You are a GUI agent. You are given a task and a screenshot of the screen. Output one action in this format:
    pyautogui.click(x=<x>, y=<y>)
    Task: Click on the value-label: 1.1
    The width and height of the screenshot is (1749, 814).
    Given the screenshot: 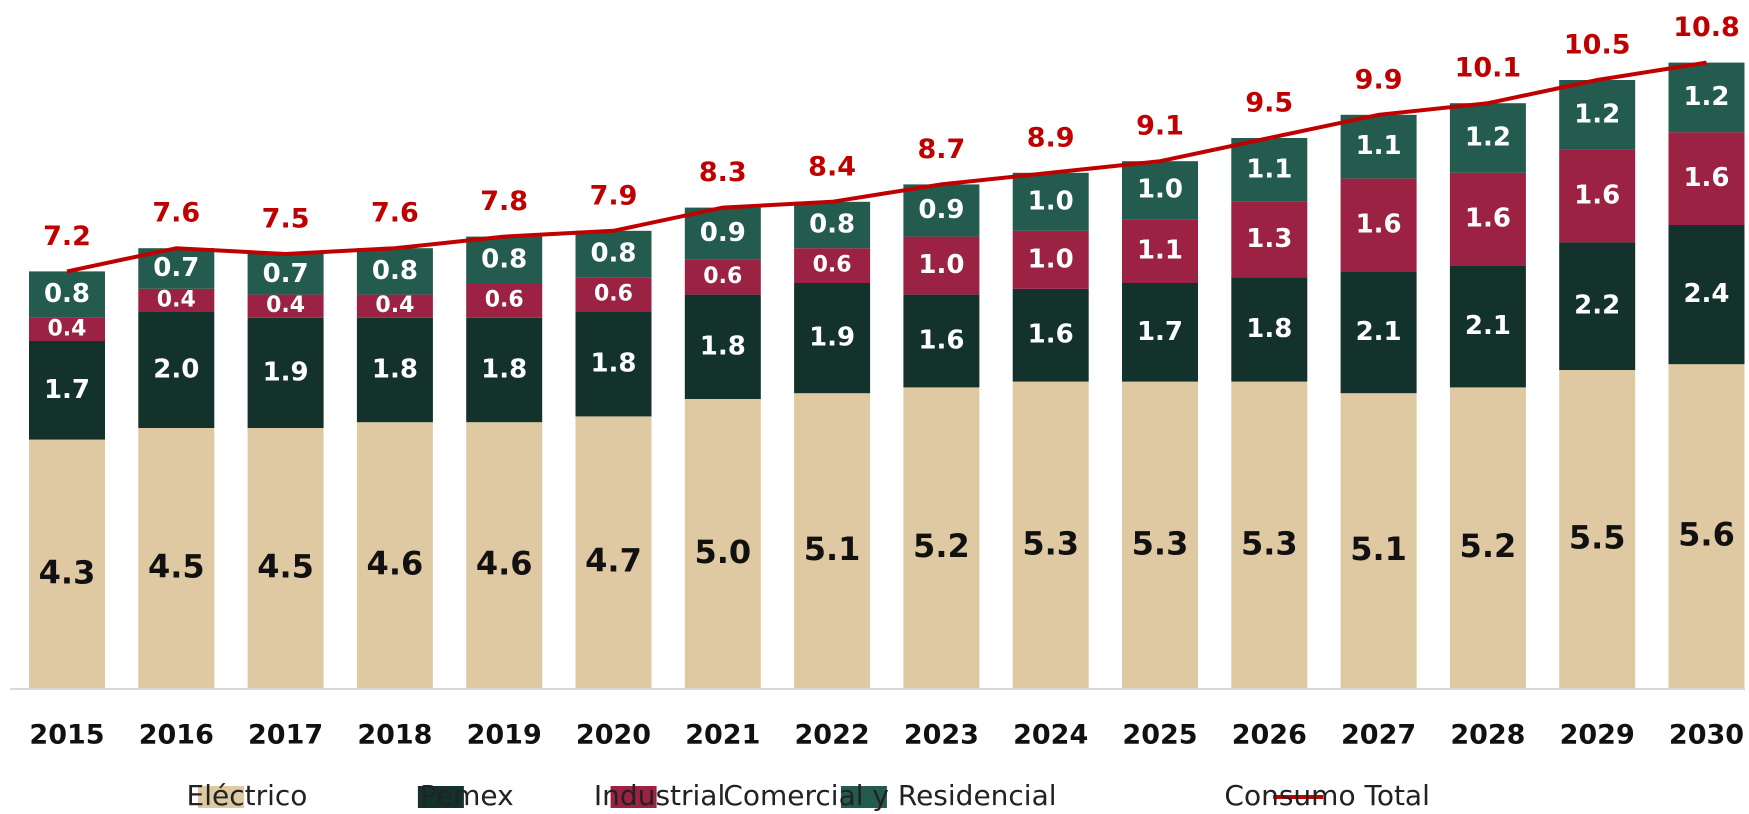 What is the action you would take?
    pyautogui.click(x=1269, y=169)
    